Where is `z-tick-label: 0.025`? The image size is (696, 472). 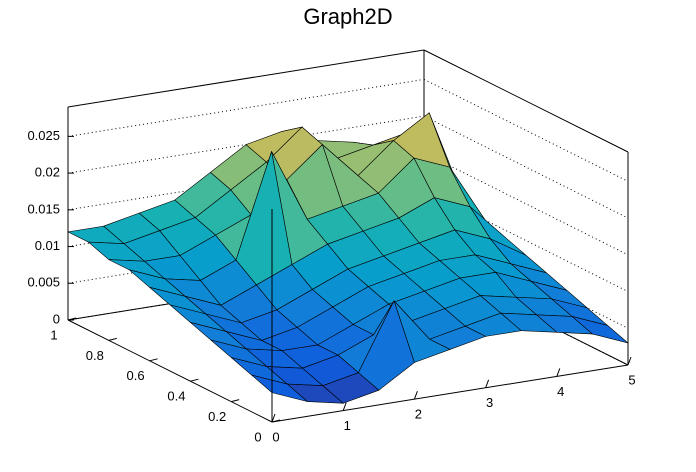
z-tick-label: 0.025 is located at coordinates (43, 135).